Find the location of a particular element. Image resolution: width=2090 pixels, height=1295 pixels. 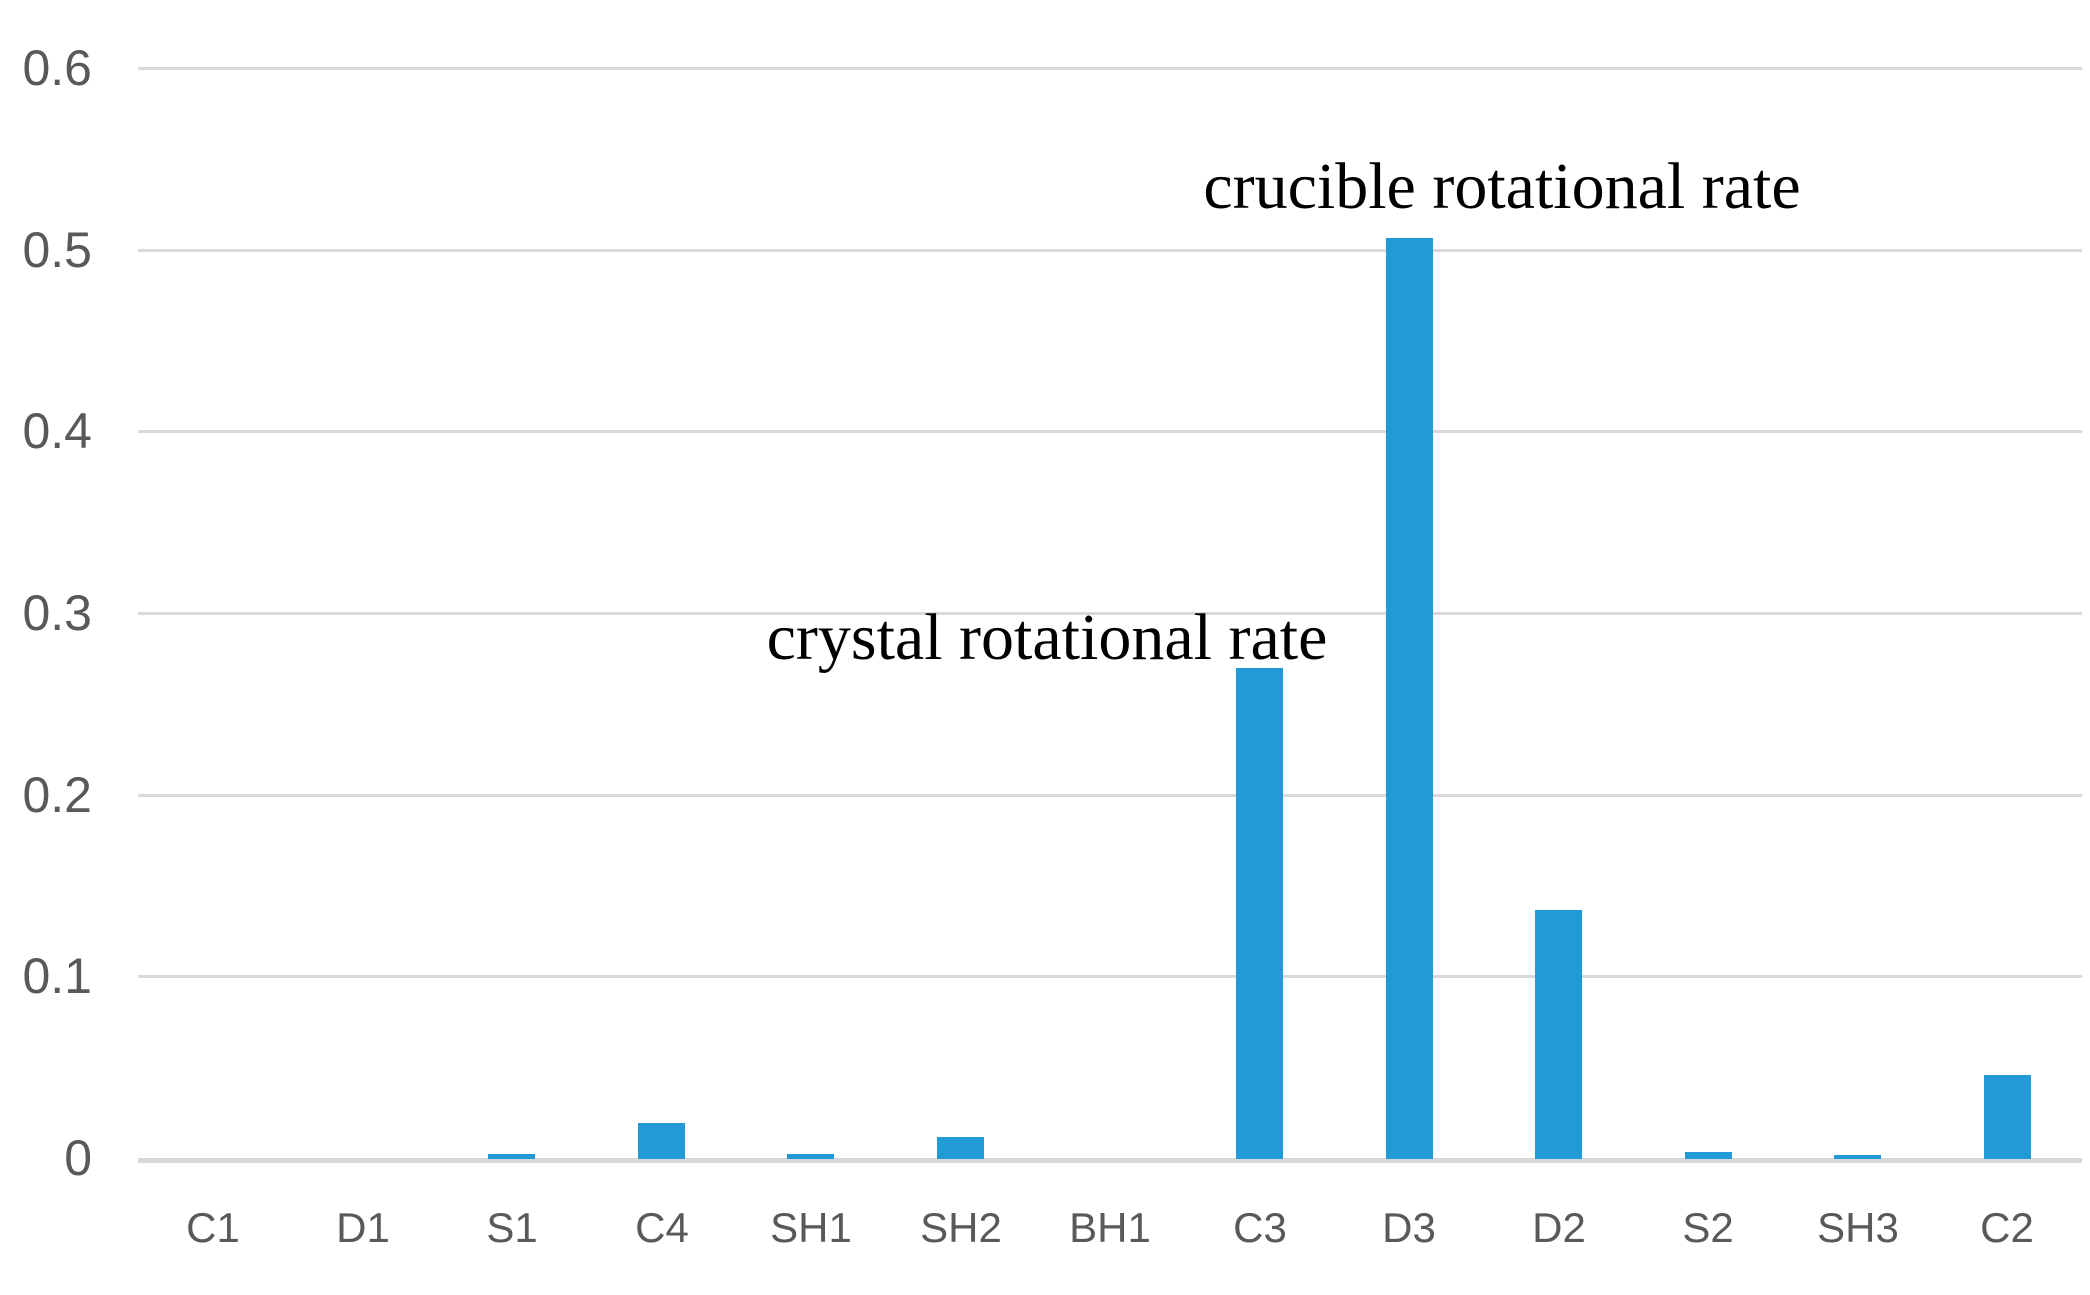

bar-SH2 is located at coordinates (960, 1148).